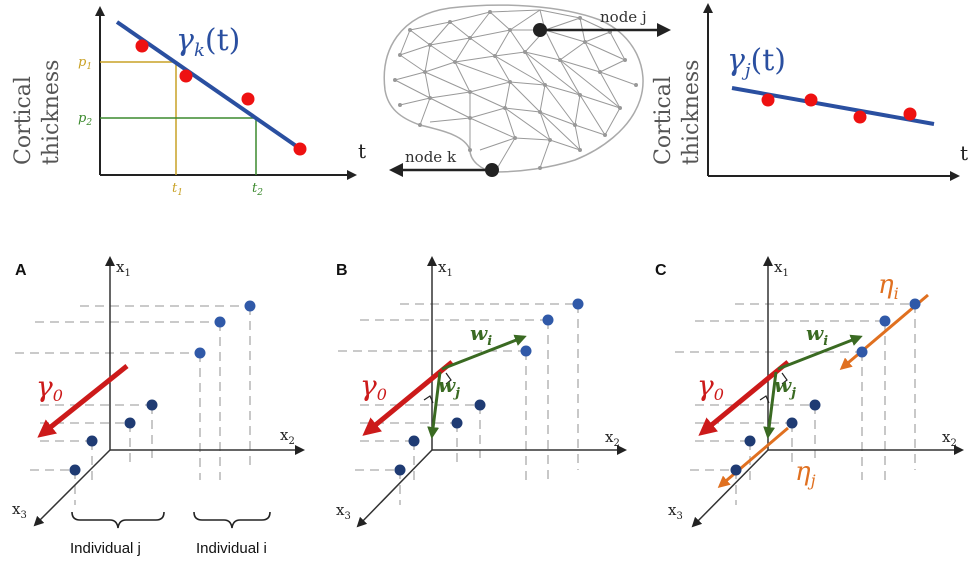  Describe the element at coordinates (623, 17) in the screenshot. I see `node-j-label: node j` at that location.